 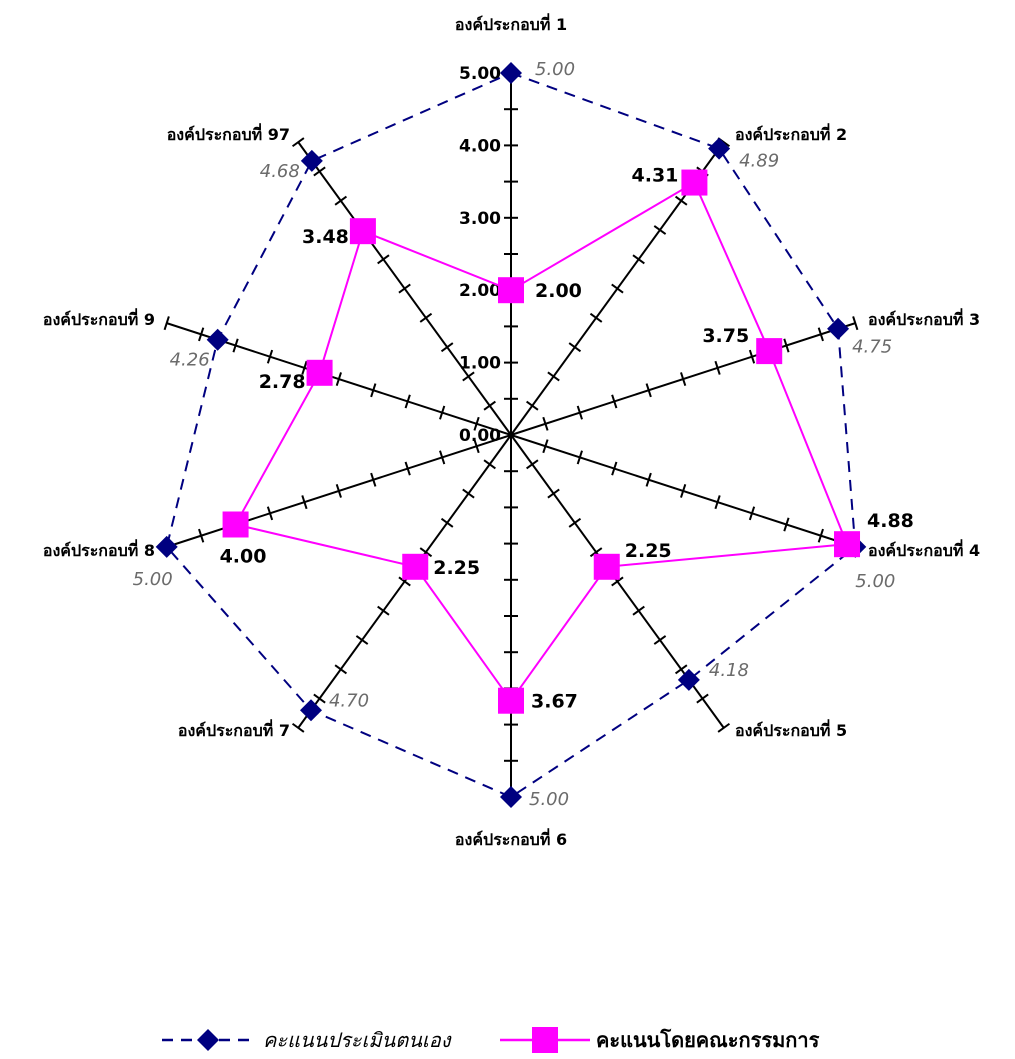 I want to click on category-label: องค์ประกอบที่ 7, so click(x=234, y=729).